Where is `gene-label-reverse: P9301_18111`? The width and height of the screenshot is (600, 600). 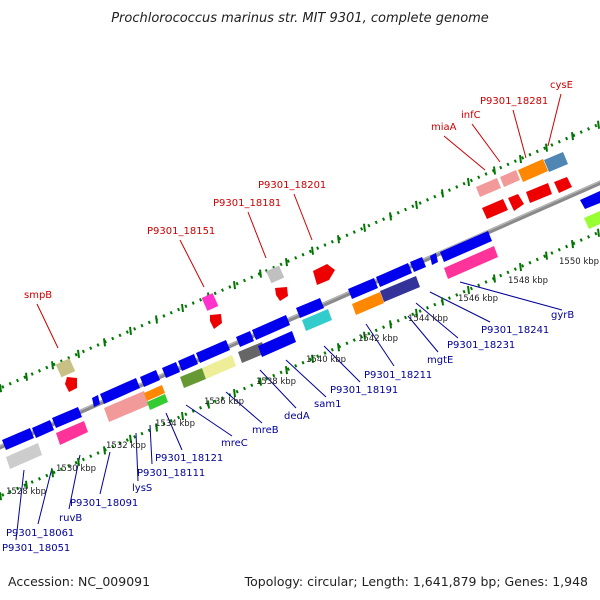 gene-label-reverse: P9301_18111 is located at coordinates (171, 473).